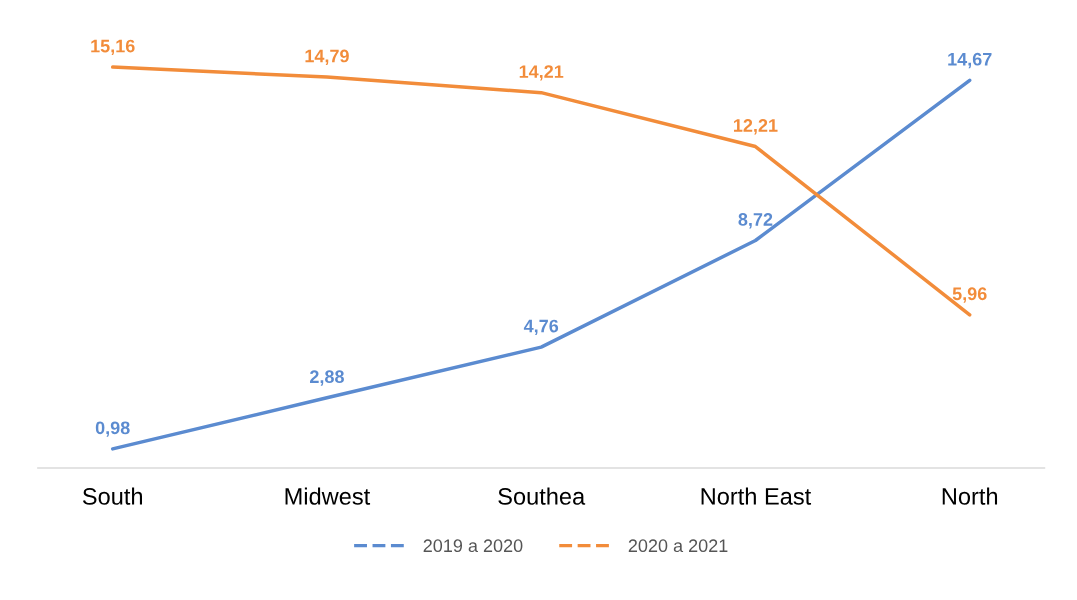  What do you see at coordinates (541, 327) in the screenshot?
I see `data-label: 4,76` at bounding box center [541, 327].